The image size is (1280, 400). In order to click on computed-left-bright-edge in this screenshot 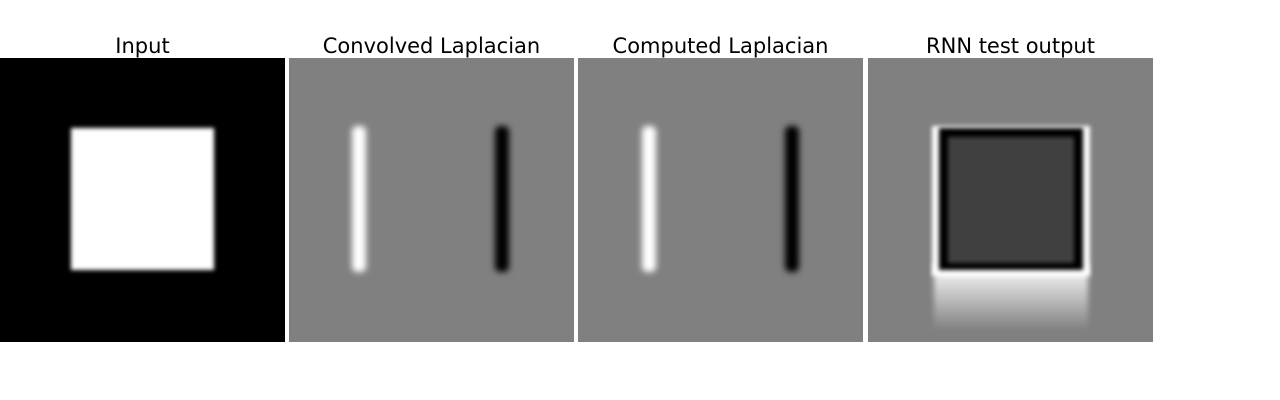, I will do `click(649, 199)`.